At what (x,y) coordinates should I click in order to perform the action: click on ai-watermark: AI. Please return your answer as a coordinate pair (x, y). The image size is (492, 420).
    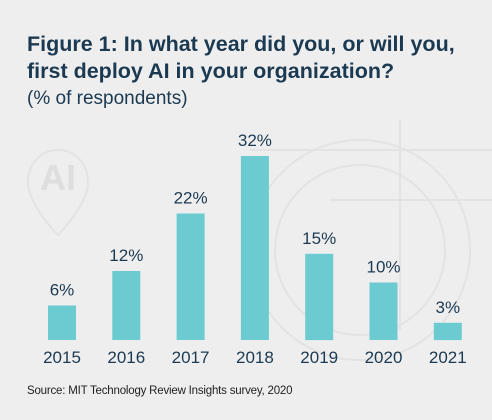
    Looking at the image, I should click on (58, 177).